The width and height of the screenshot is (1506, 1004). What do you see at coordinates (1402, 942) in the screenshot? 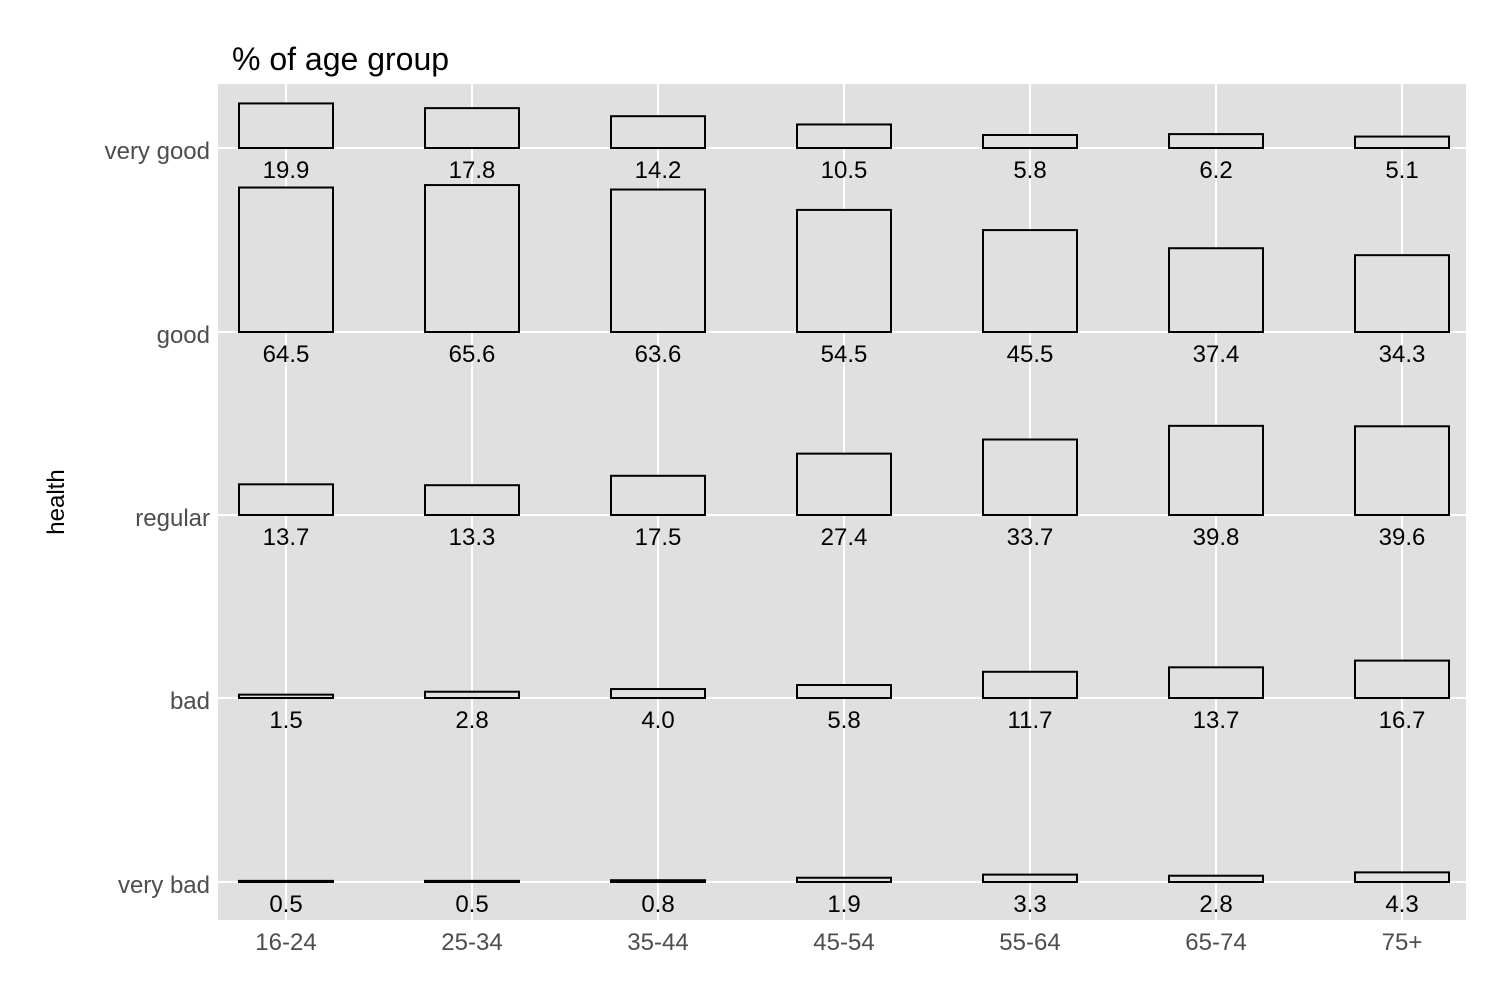
I see `x-tick-label: 75+` at bounding box center [1402, 942].